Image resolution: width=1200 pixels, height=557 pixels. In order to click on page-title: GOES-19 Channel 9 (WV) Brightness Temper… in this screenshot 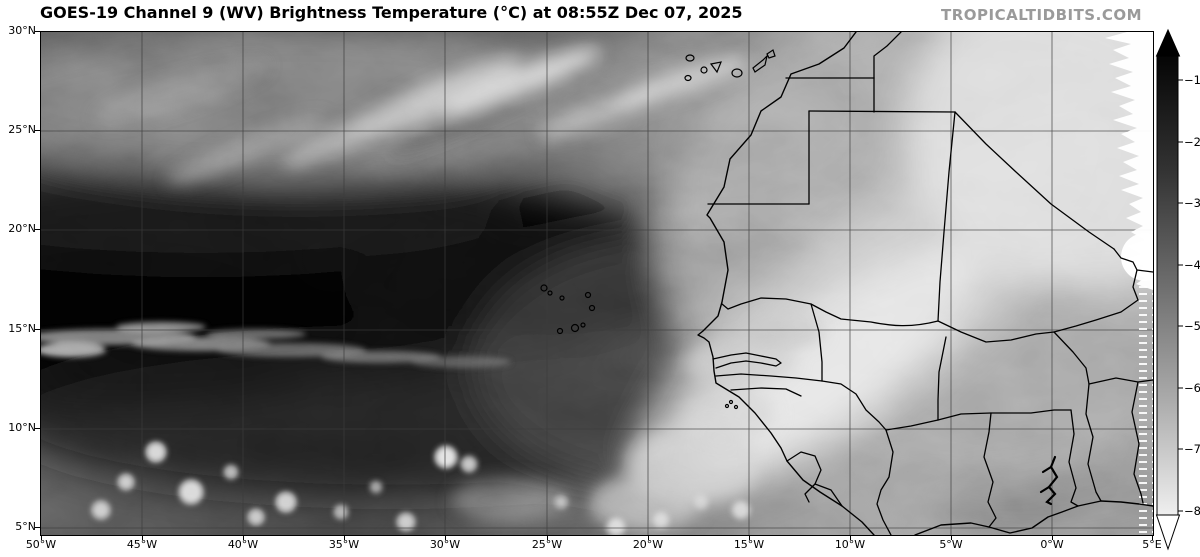, I will do `click(391, 12)`.